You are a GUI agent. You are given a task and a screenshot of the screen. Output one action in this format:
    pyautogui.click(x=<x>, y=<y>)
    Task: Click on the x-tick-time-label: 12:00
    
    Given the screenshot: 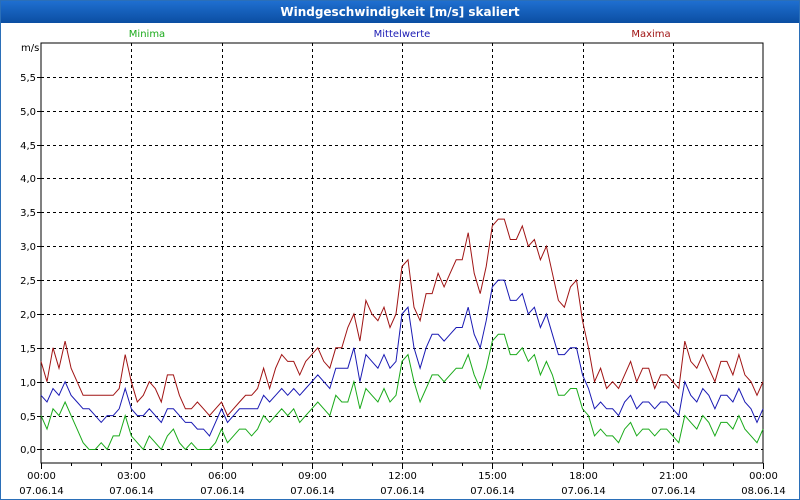 What is the action you would take?
    pyautogui.click(x=402, y=476)
    